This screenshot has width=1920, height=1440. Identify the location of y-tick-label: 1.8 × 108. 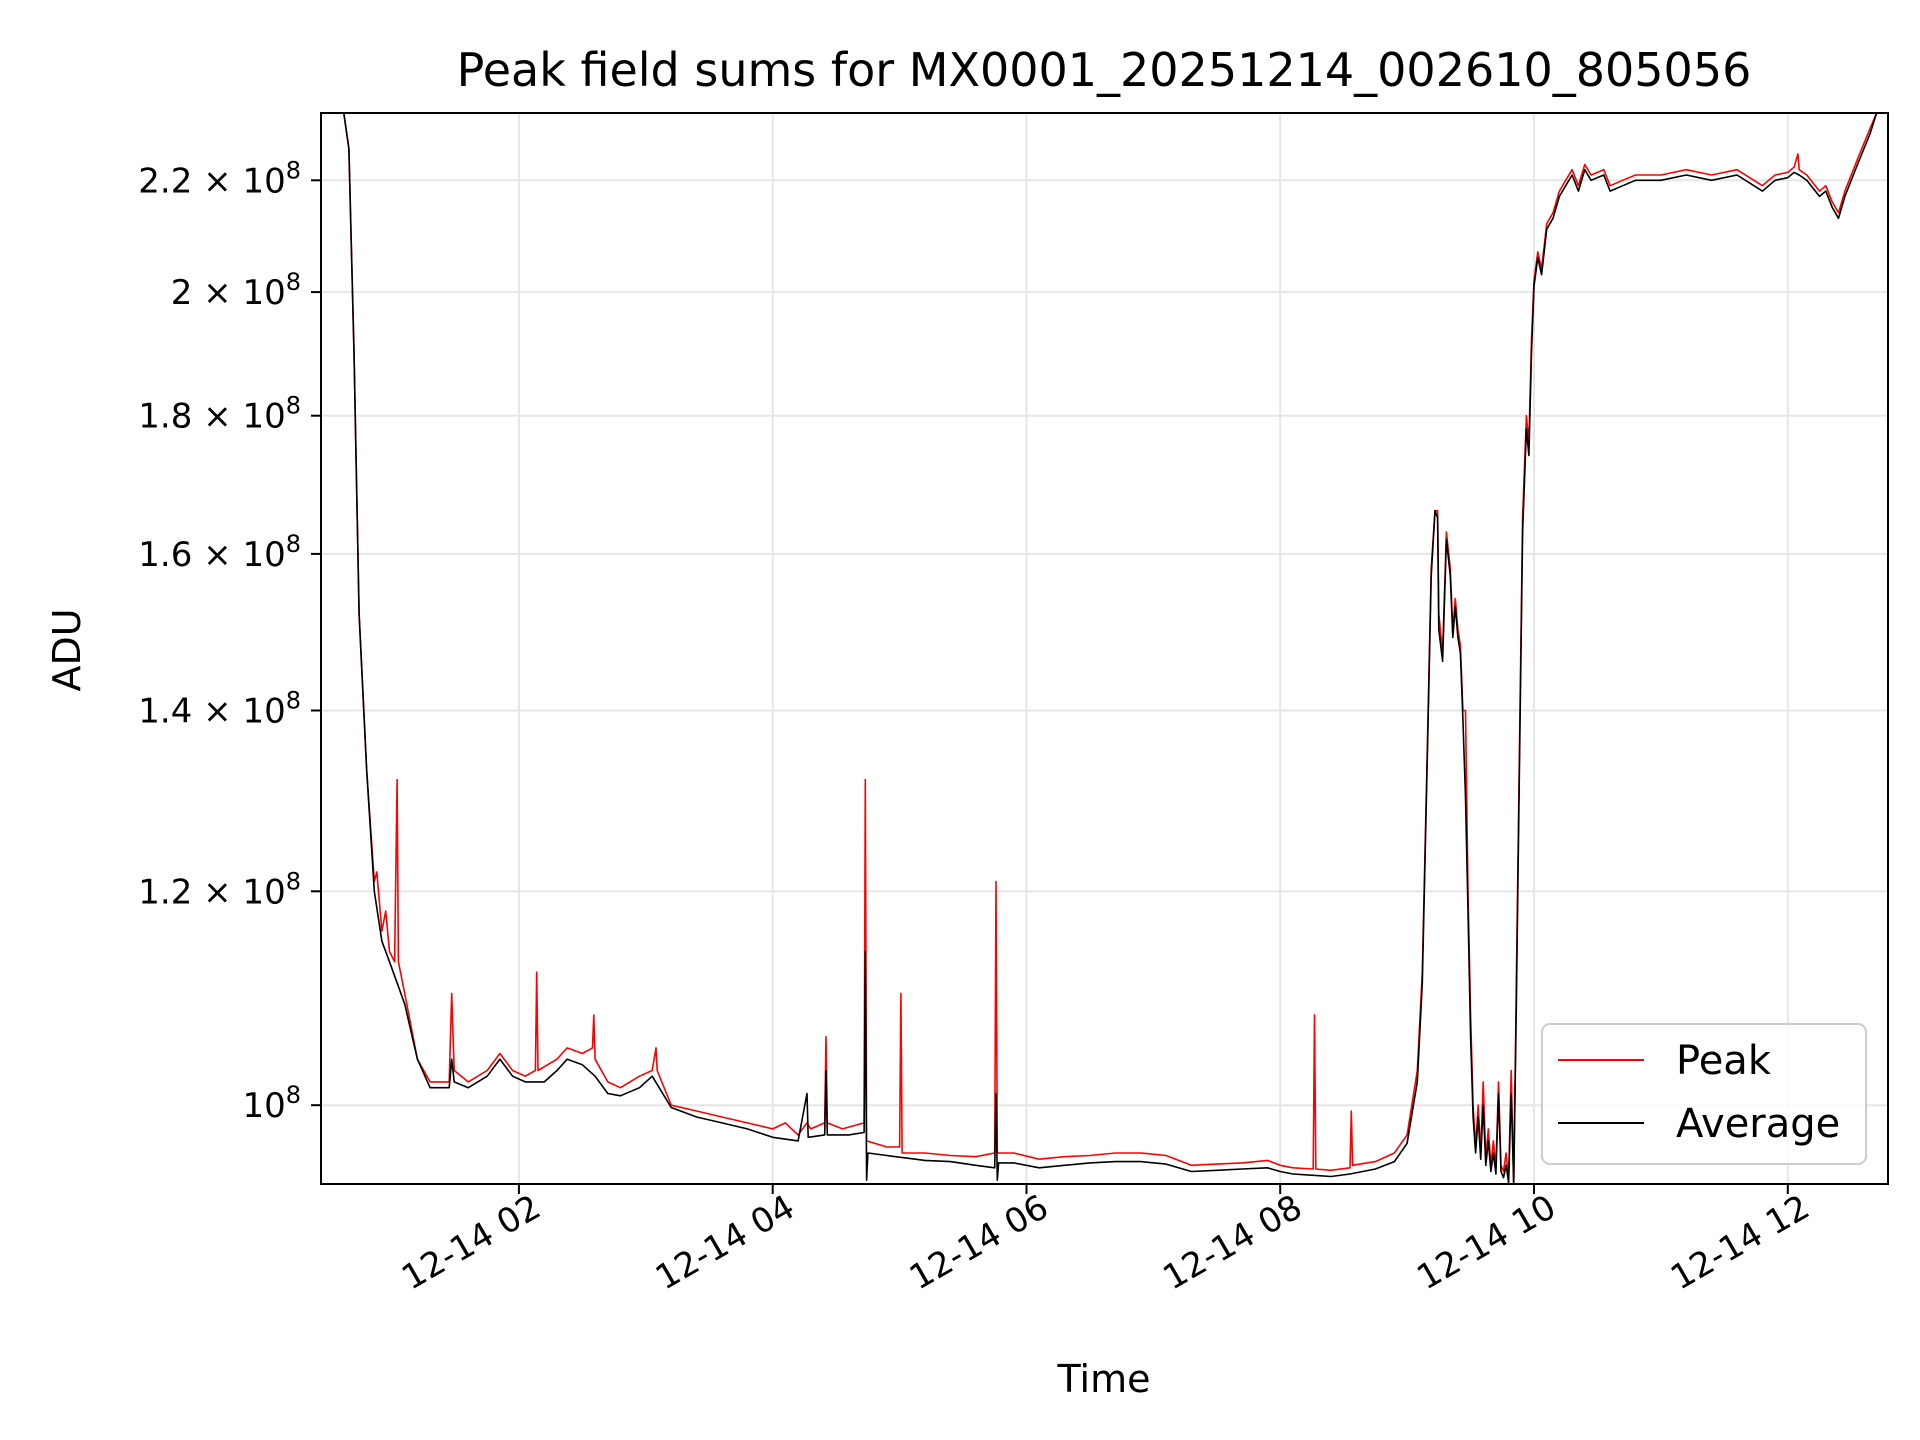
(219, 414).